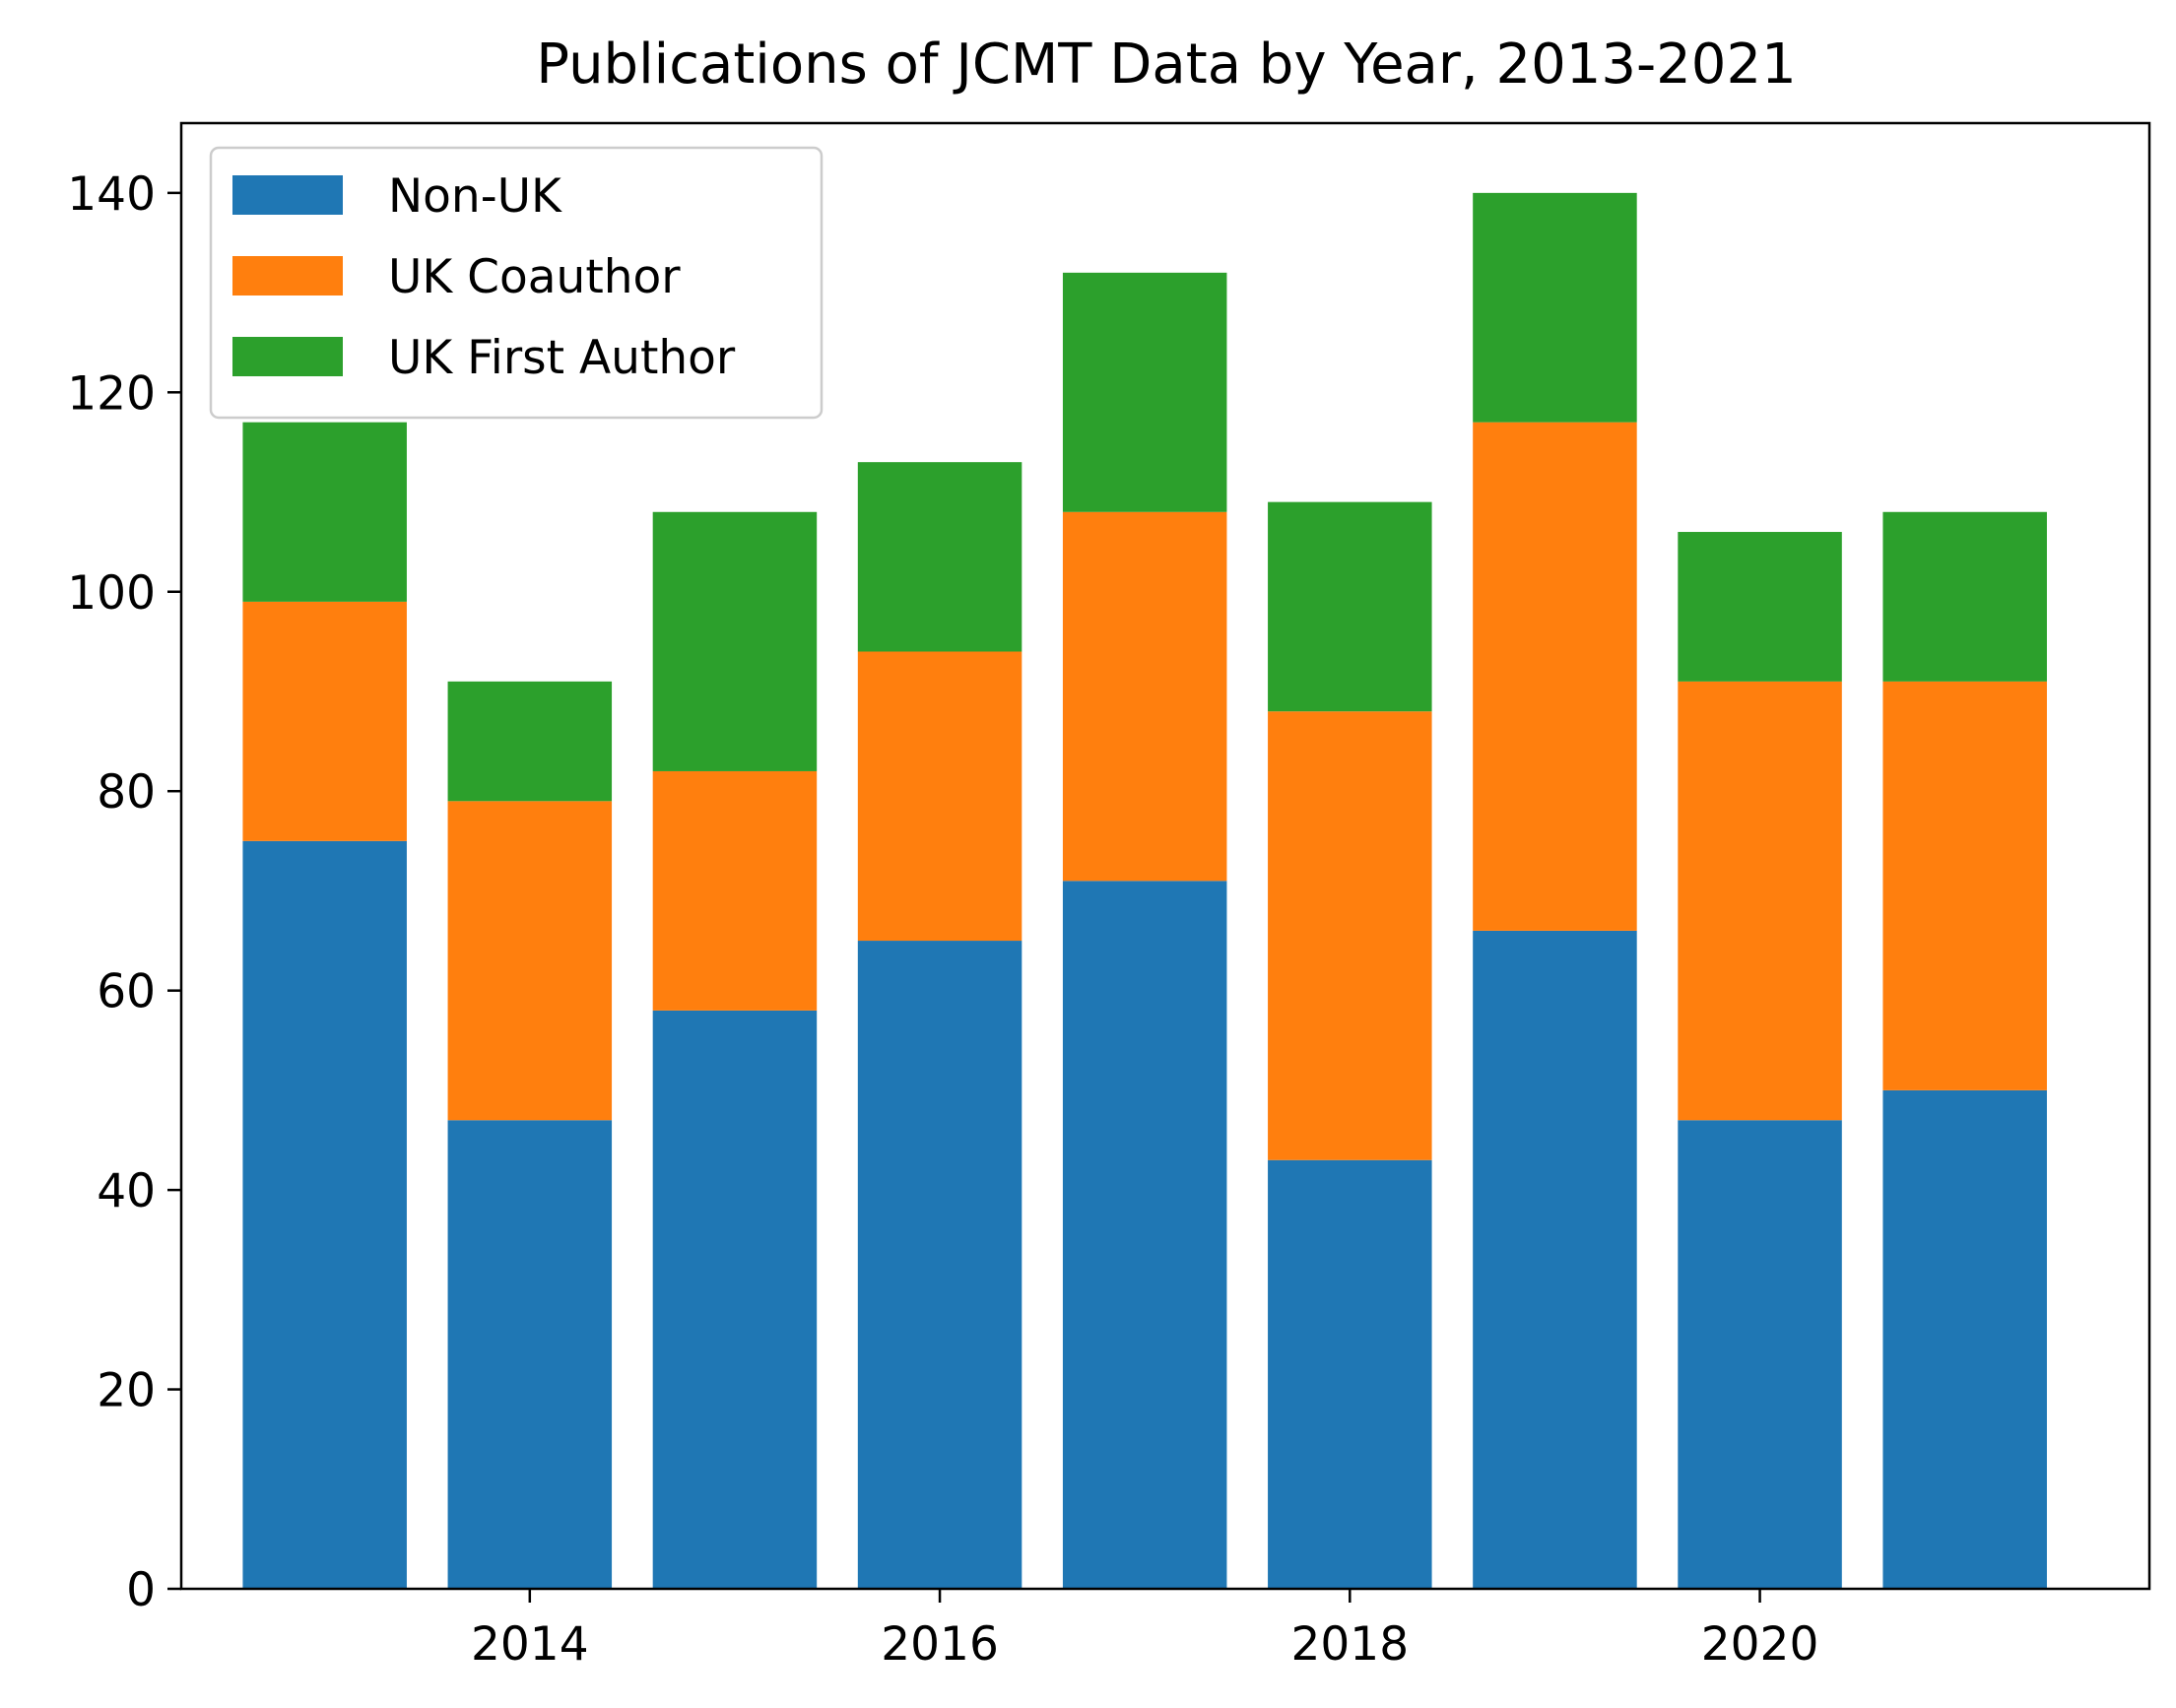 This screenshot has height=1708, width=2176. What do you see at coordinates (127, 992) in the screenshot?
I see `y-tick-label-60: 60` at bounding box center [127, 992].